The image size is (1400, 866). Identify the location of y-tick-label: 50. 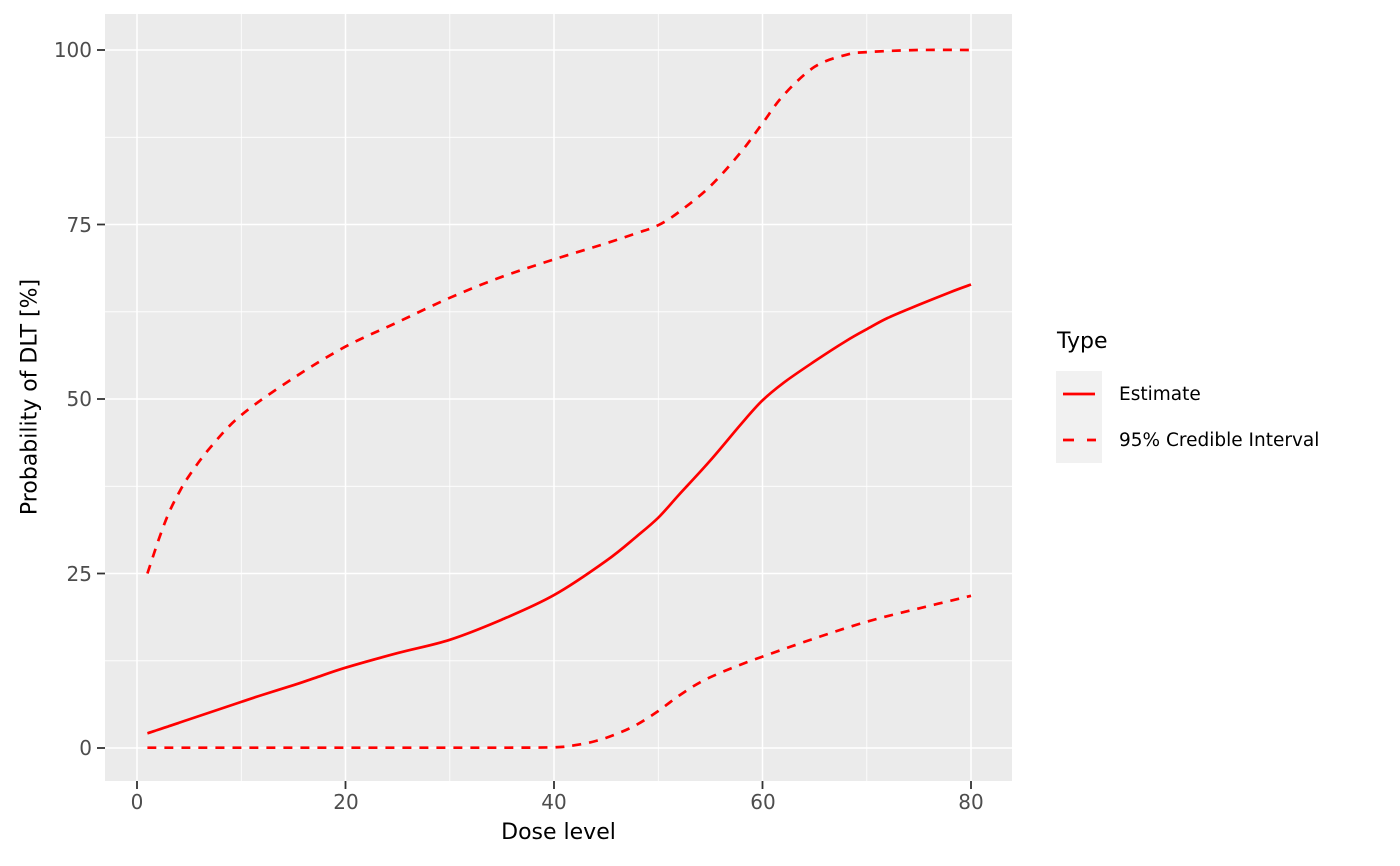
(79, 399).